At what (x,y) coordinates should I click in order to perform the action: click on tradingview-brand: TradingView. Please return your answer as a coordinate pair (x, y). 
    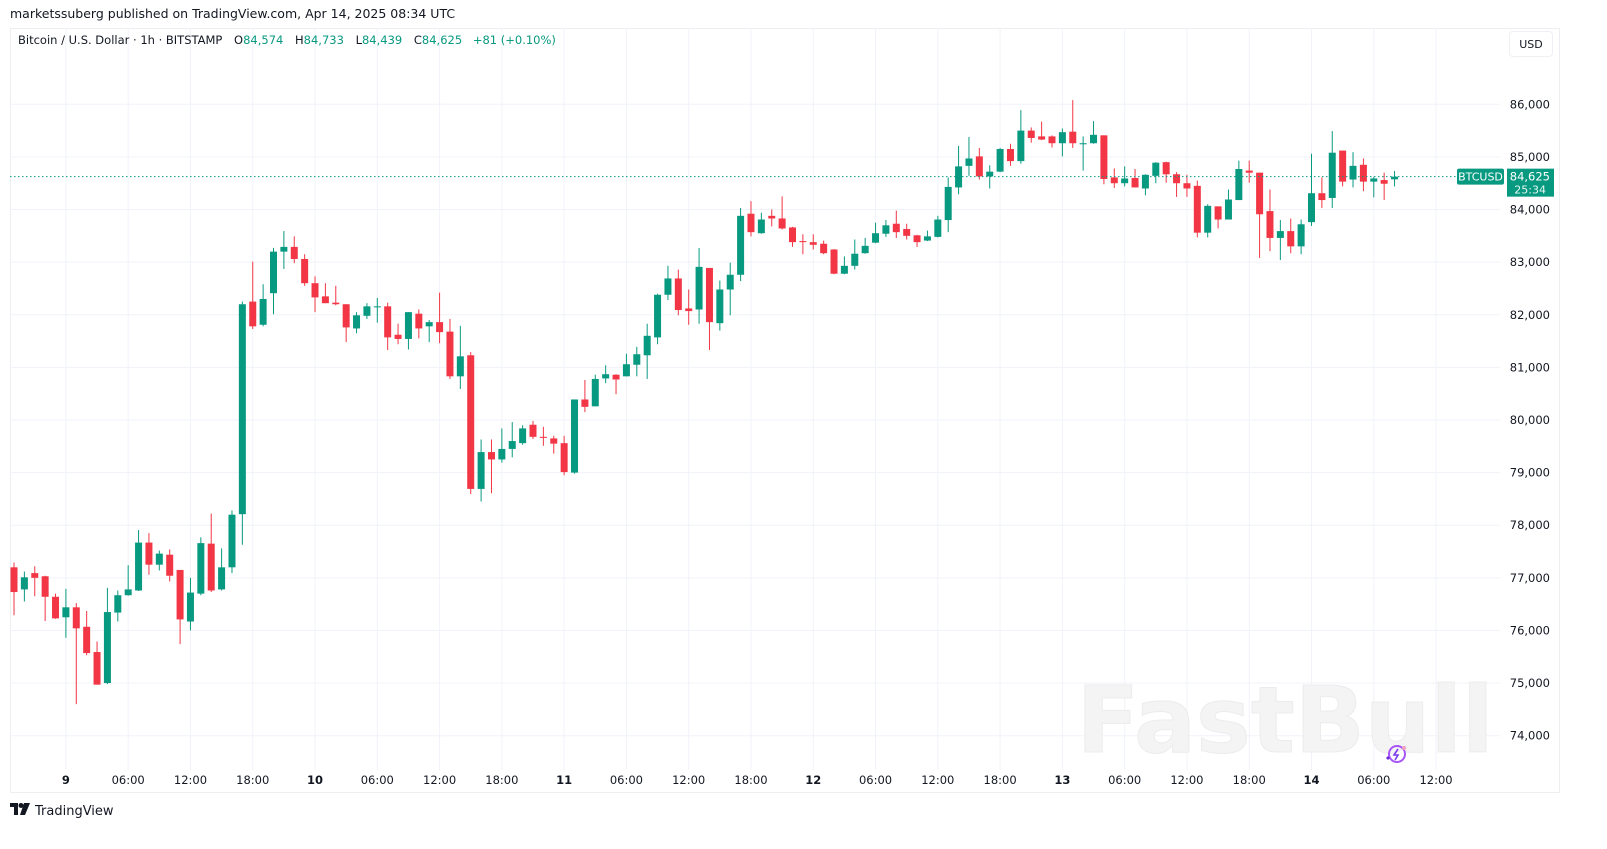
    Looking at the image, I should click on (62, 811).